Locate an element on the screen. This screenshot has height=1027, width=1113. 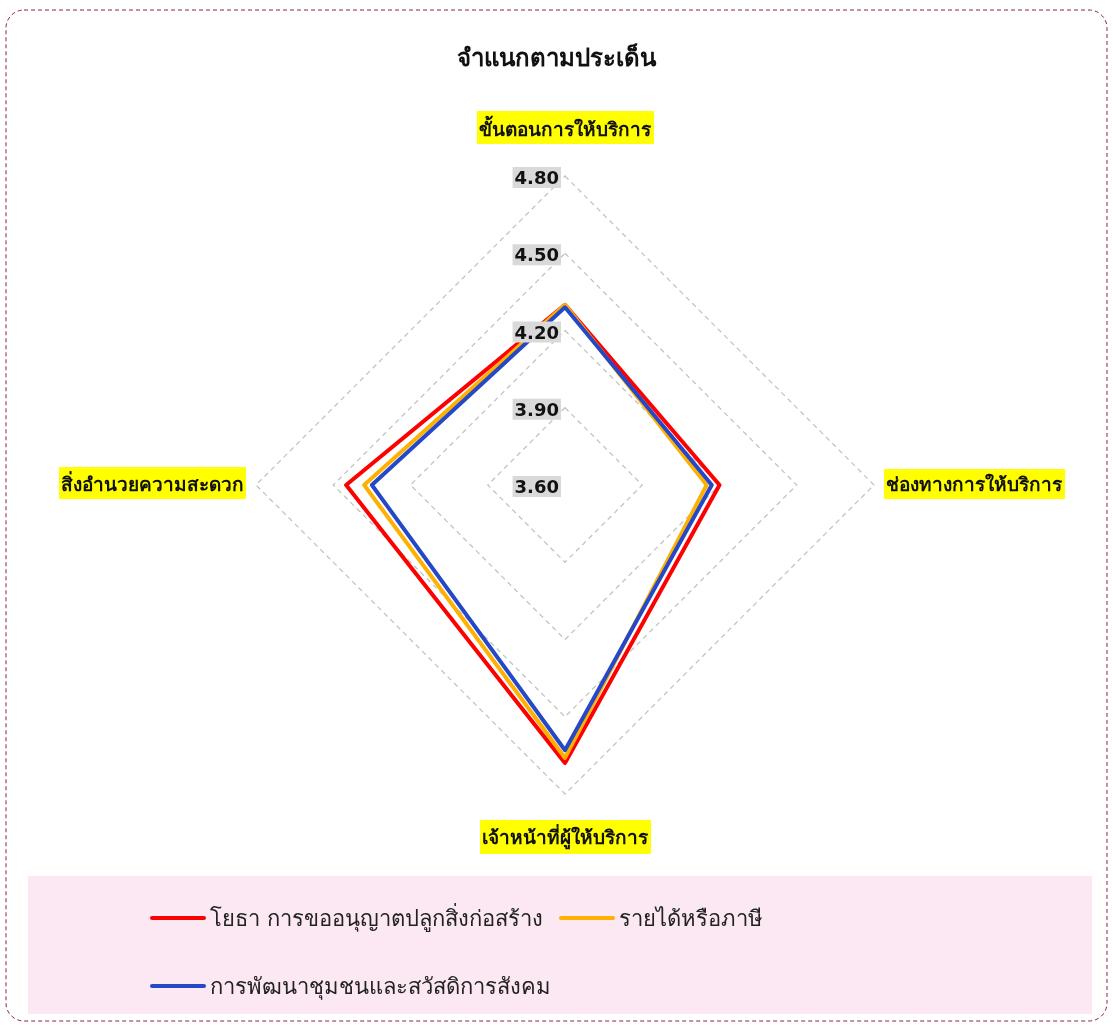
legend-label: การพัฒนาชุมชนและสวัสดิการสังคม is located at coordinates (380, 986).